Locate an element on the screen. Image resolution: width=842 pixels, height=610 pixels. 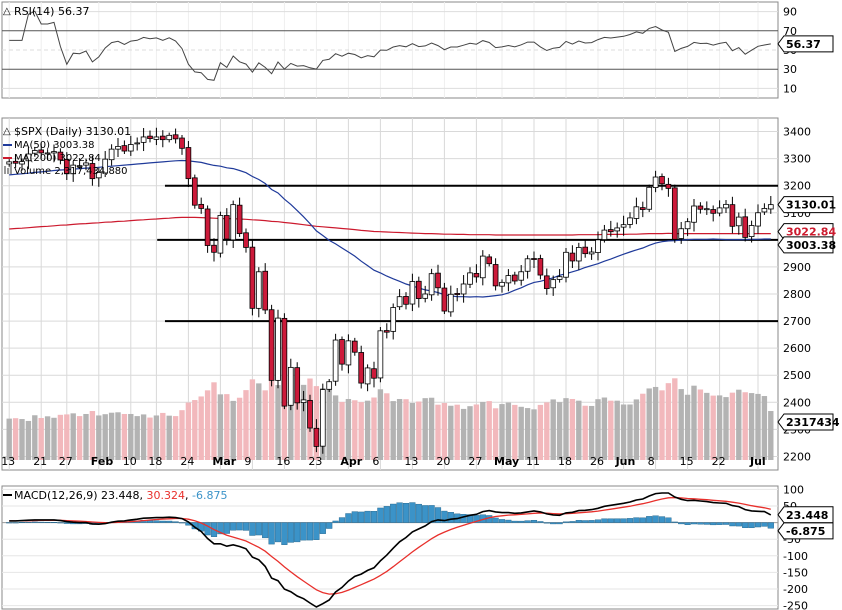
macd-tick-label: -100 is located at coordinates (795, 556).